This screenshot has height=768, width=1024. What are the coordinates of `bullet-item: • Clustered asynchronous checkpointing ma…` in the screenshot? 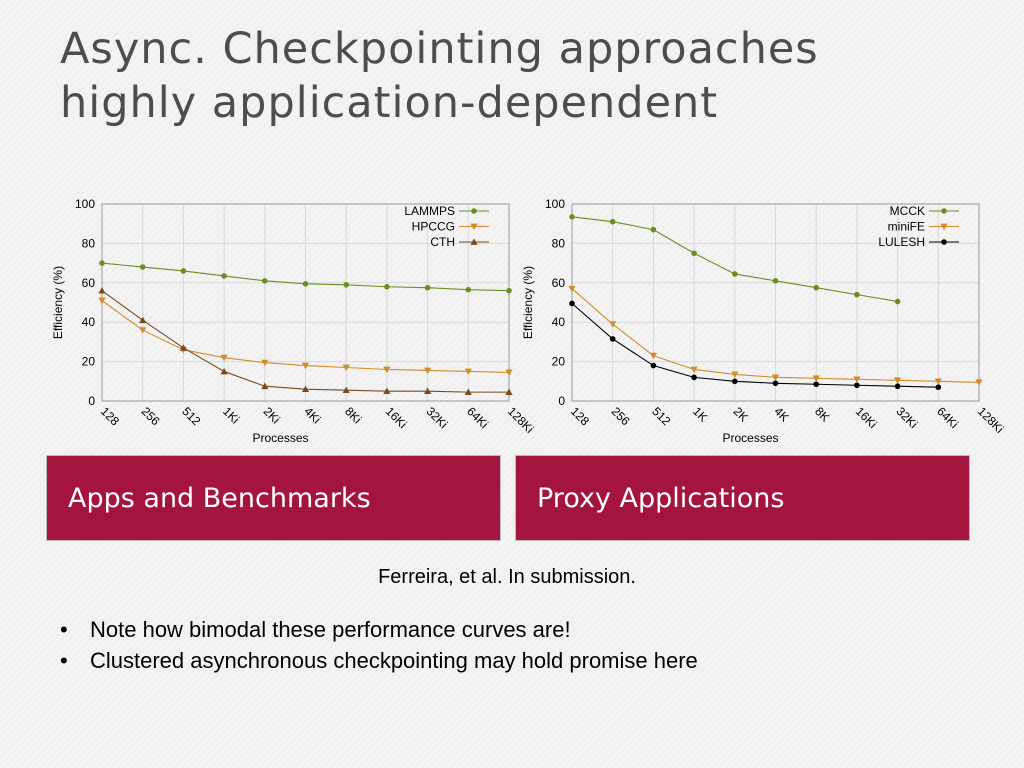 It's located at (379, 660).